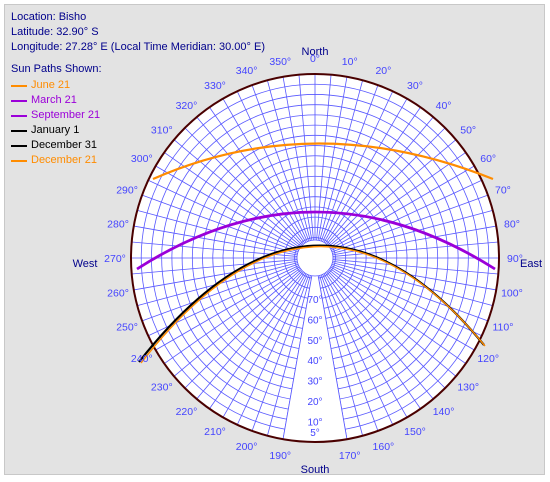 The image size is (550, 482). What do you see at coordinates (315, 433) in the screenshot?
I see `altitude-label: 5°` at bounding box center [315, 433].